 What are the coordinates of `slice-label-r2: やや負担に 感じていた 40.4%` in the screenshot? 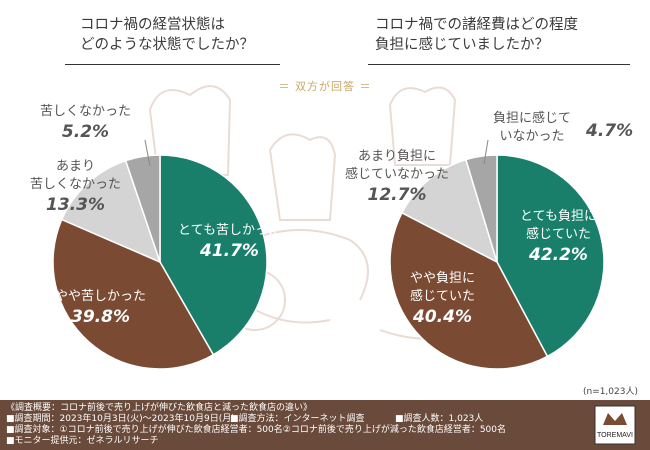 It's located at (442, 298).